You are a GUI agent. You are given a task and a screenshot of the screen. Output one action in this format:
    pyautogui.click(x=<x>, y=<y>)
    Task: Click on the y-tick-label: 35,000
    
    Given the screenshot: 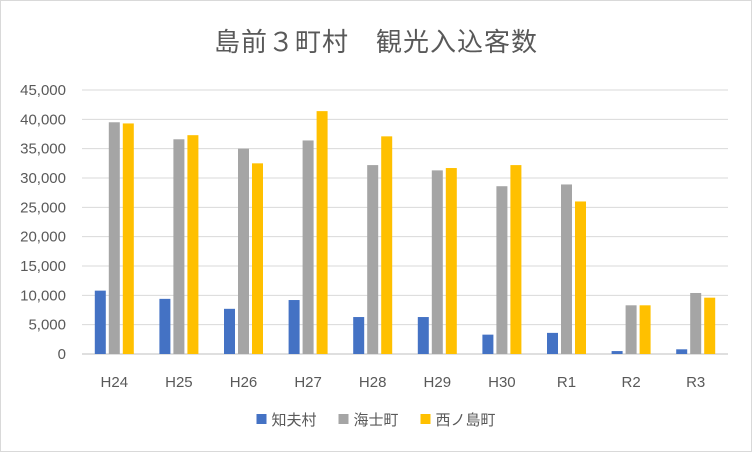 What is the action you would take?
    pyautogui.click(x=43, y=149)
    